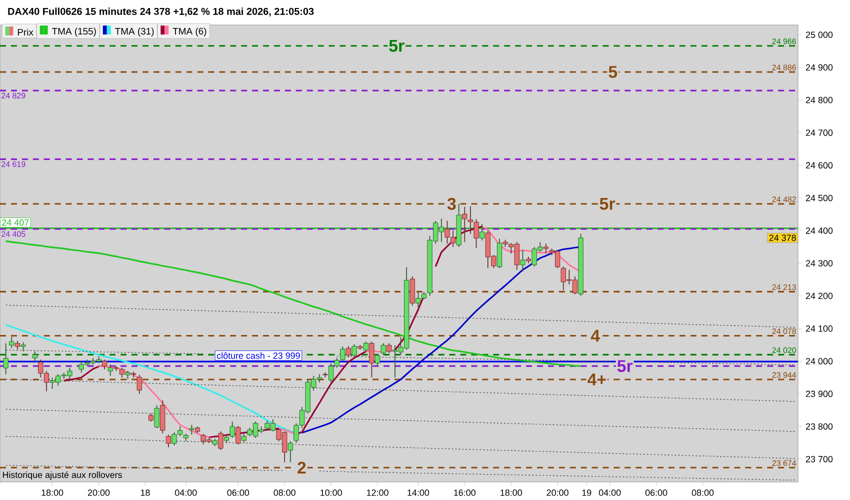 Image resolution: width=850 pixels, height=500 pixels. Describe the element at coordinates (819, 67) in the screenshot. I see `y-tick-label: 24 900` at that location.